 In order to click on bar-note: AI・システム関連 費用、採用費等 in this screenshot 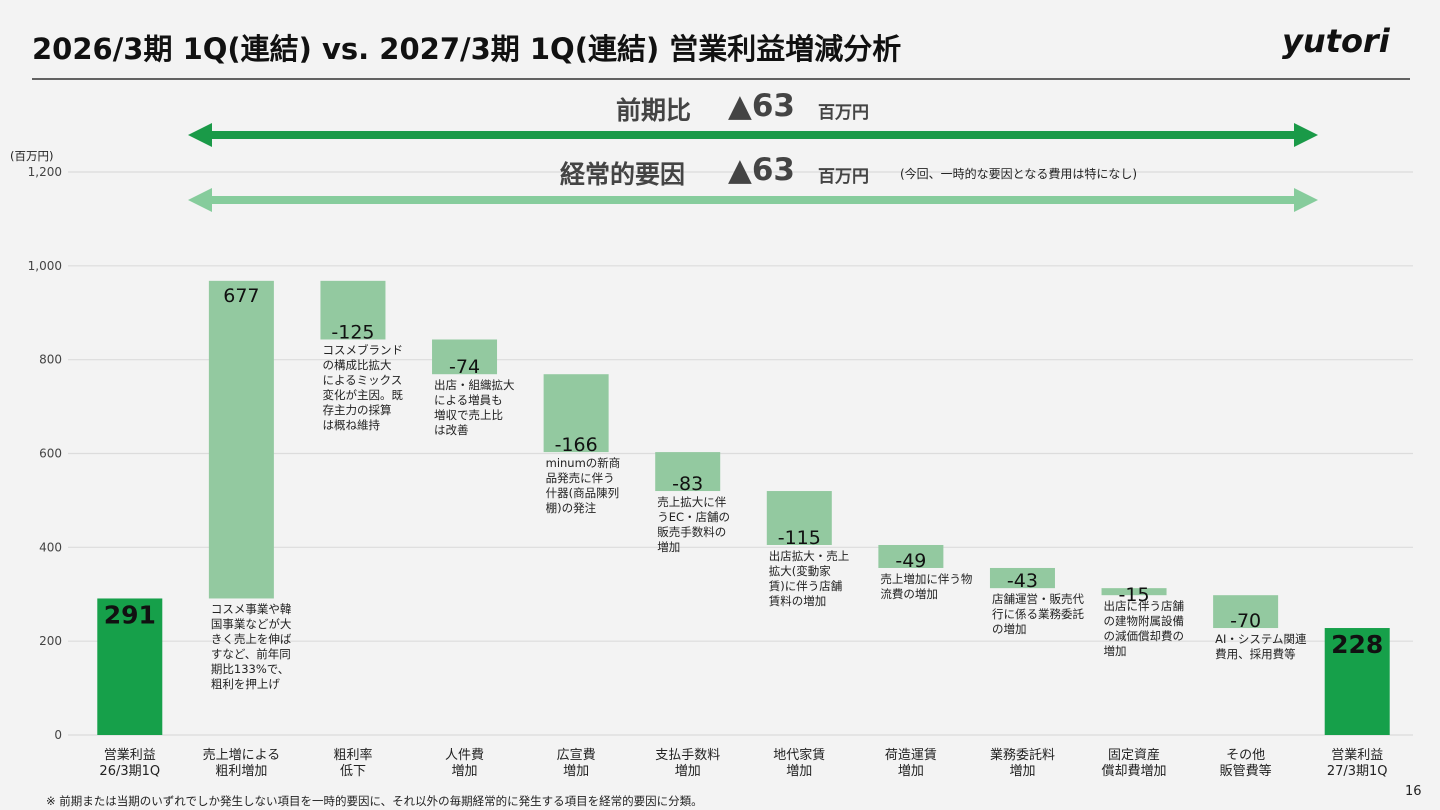, I will do `click(1261, 647)`.